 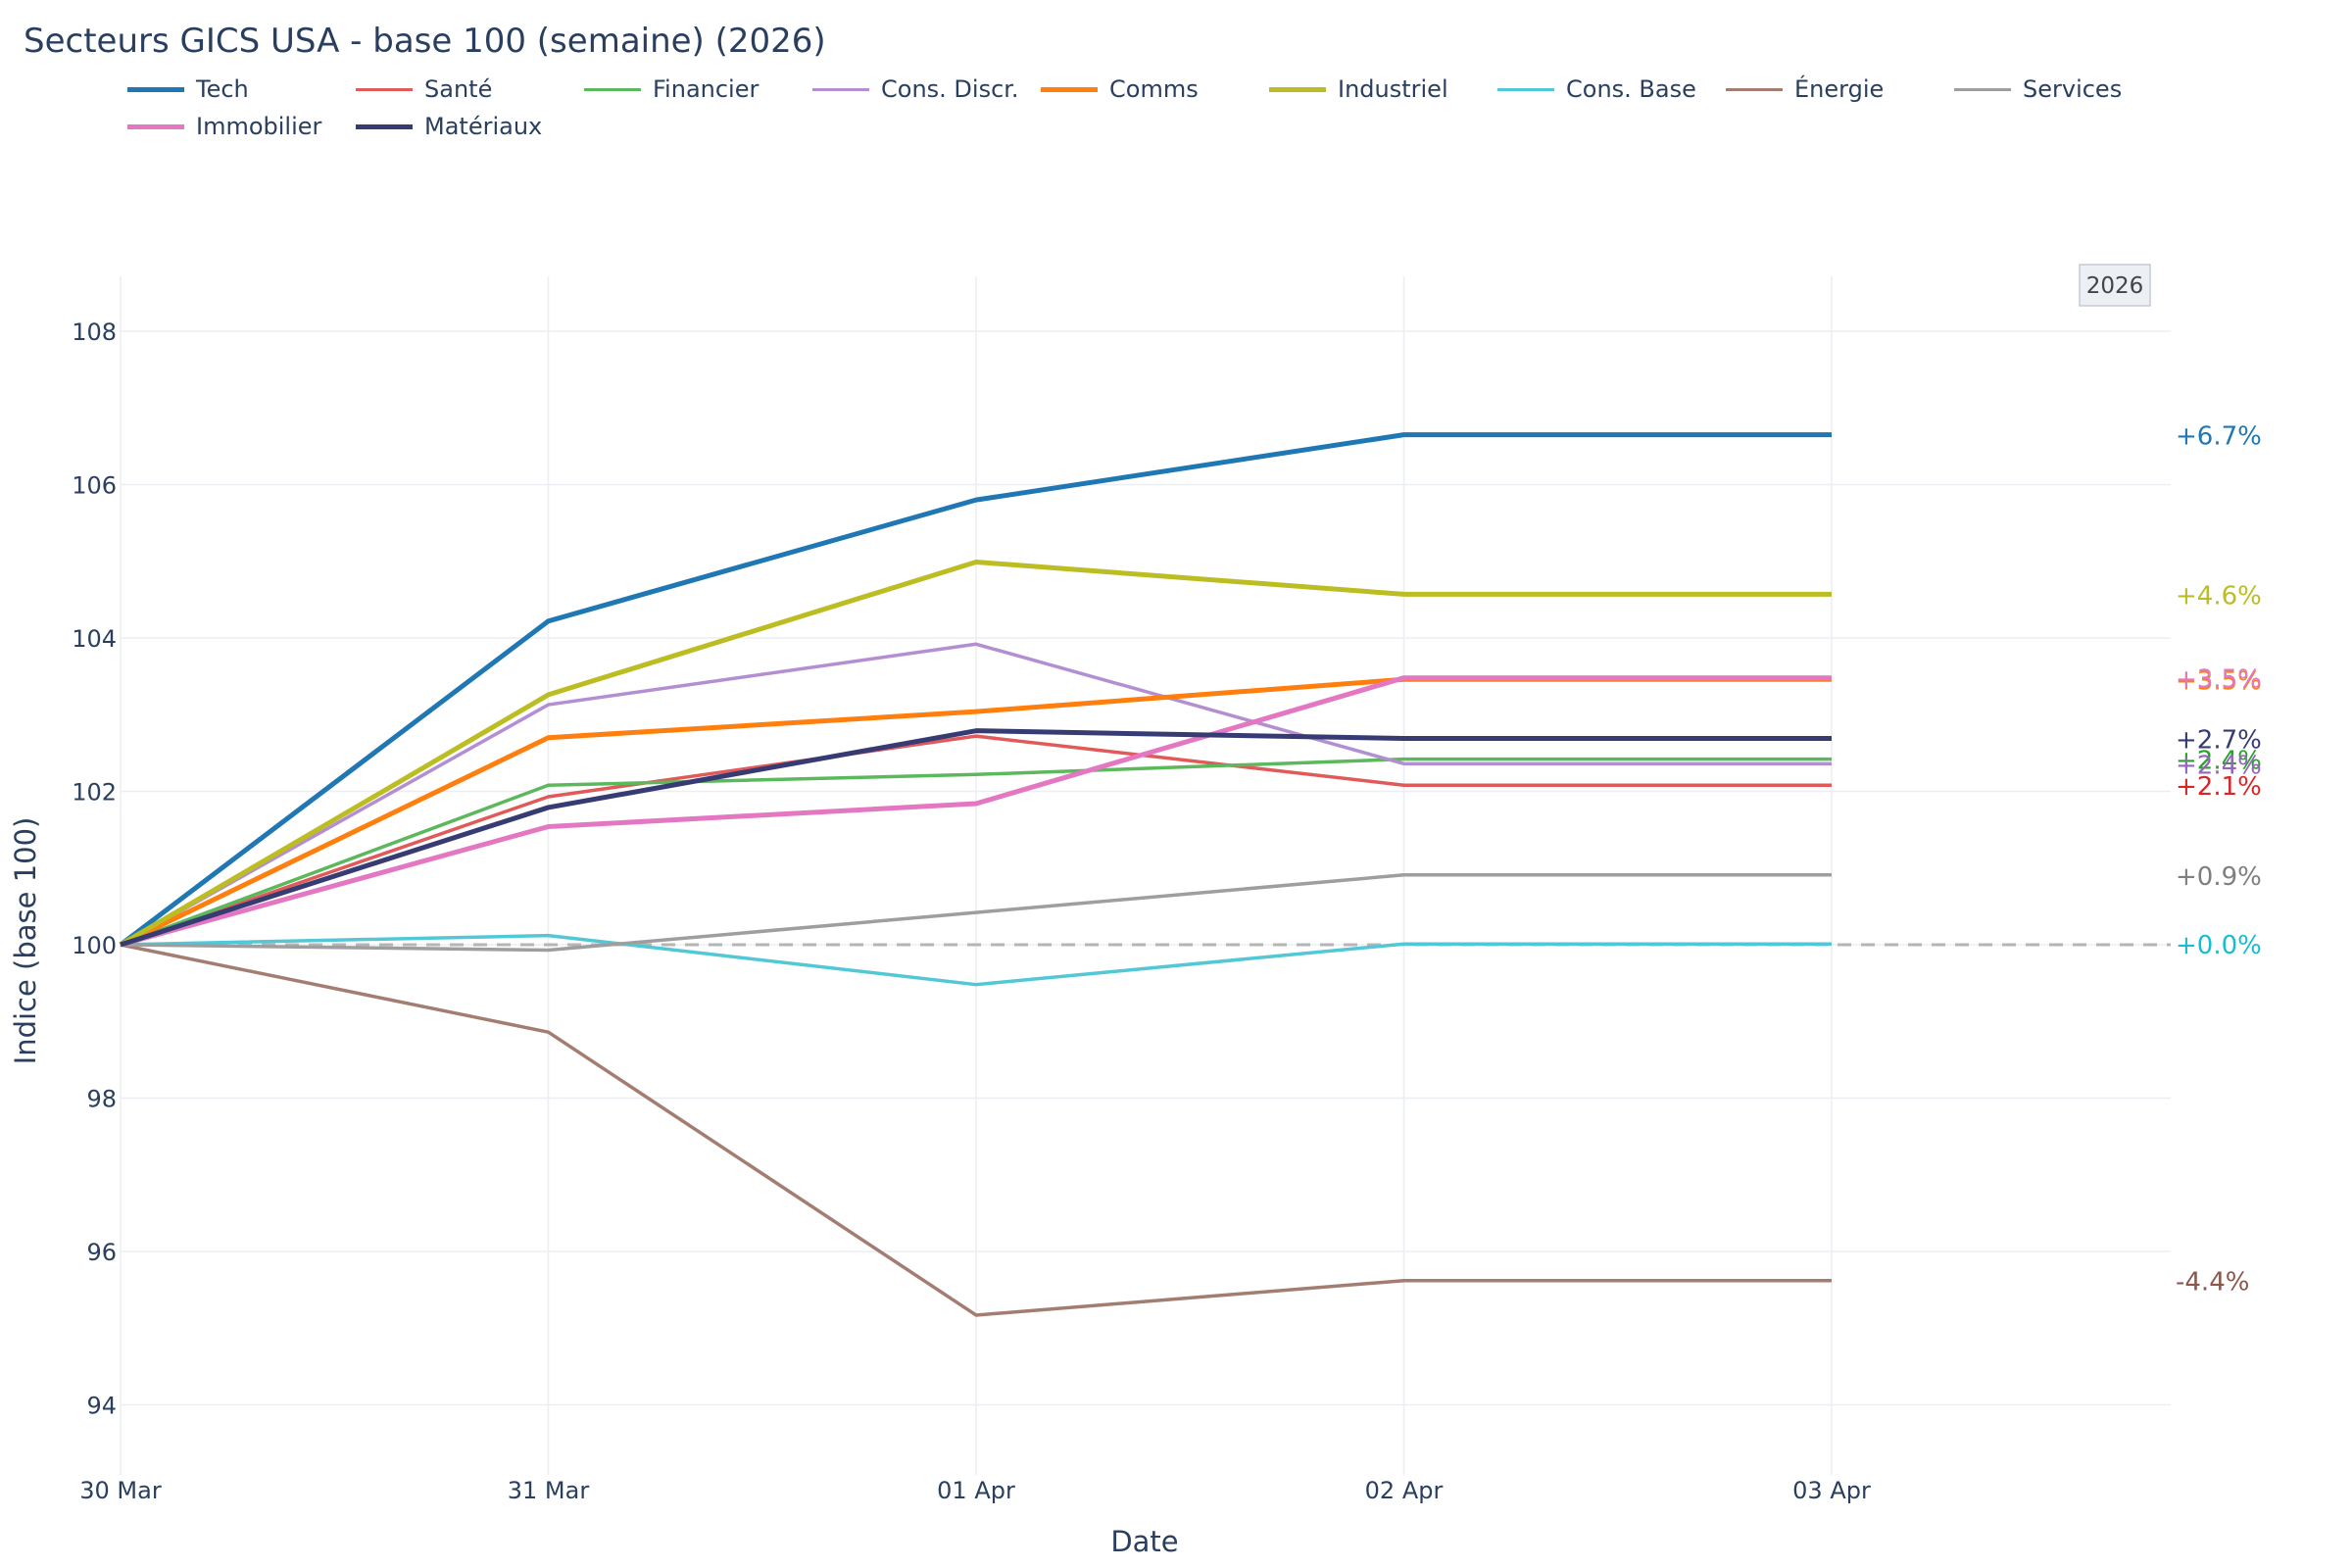 I want to click on legend-label: Matériaux, so click(x=483, y=127).